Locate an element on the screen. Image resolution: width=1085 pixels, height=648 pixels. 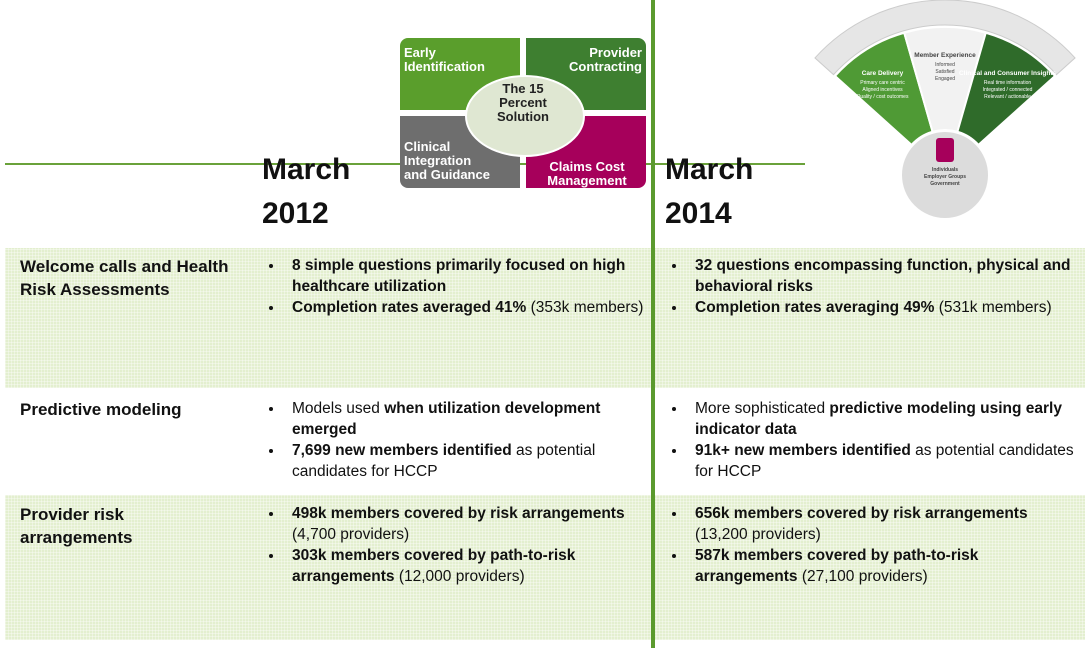
column-divider is located at coordinates (653, 324).